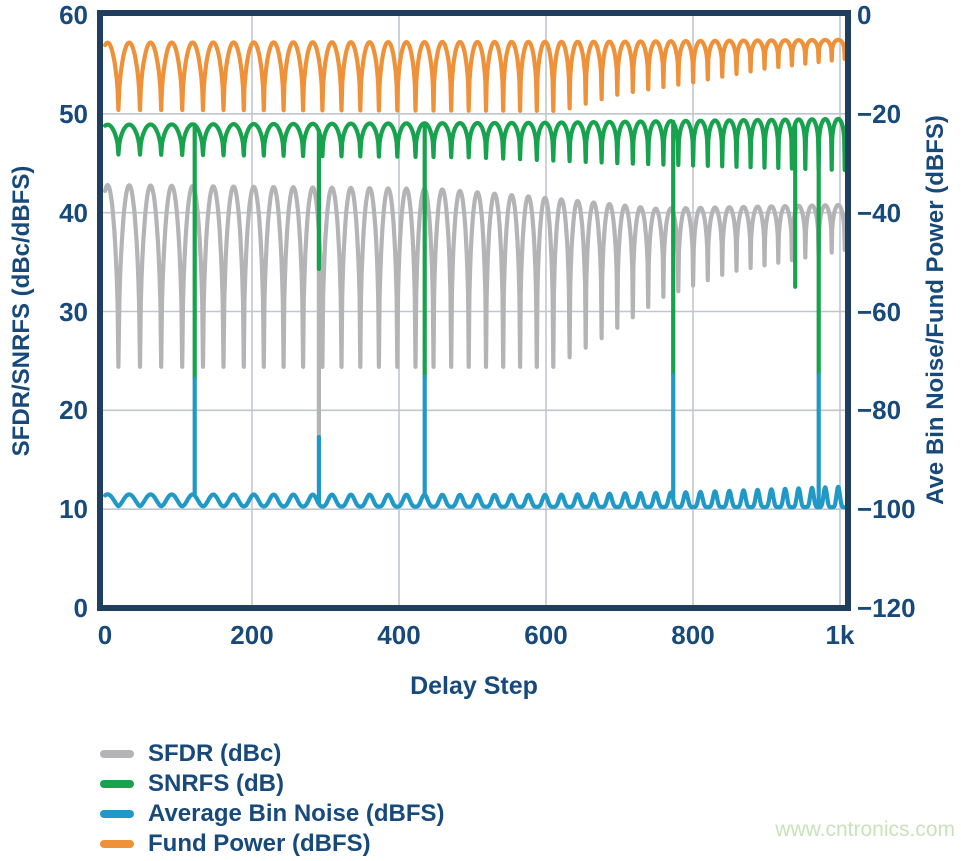 This screenshot has width=961, height=861. Describe the element at coordinates (73, 312) in the screenshot. I see `left-axis-tick-label: 30` at that location.